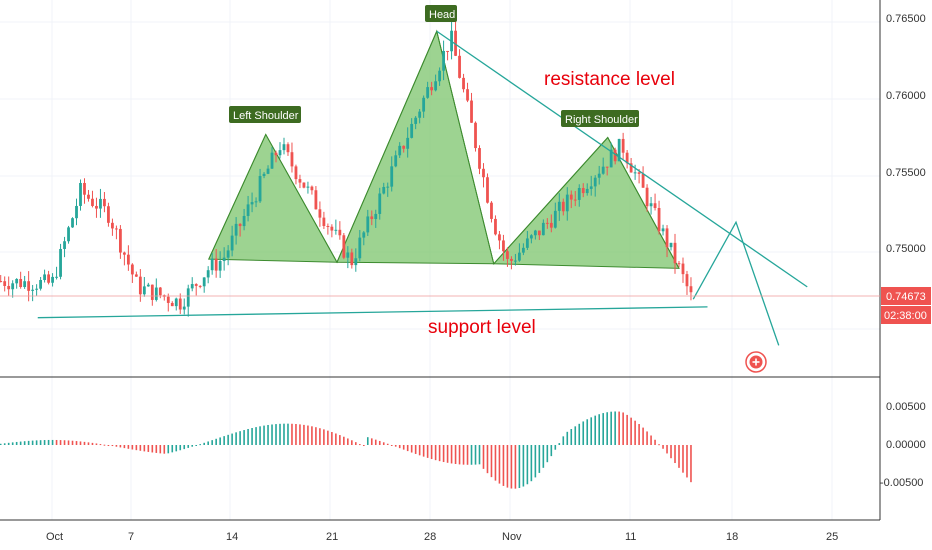 Image resolution: width=932 pixels, height=550 pixels. Describe the element at coordinates (630, 537) in the screenshot. I see `time-tick: 11` at that location.